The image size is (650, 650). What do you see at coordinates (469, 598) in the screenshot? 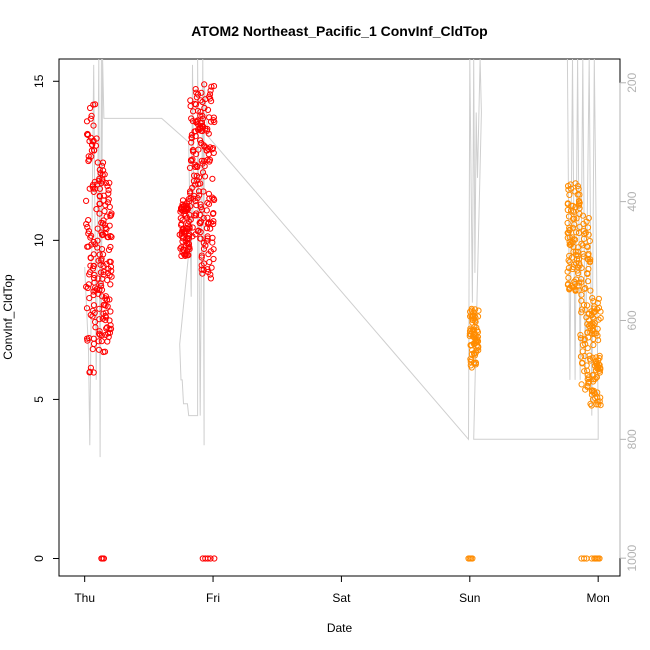
I see `x-tick-label: Sun` at bounding box center [469, 598].